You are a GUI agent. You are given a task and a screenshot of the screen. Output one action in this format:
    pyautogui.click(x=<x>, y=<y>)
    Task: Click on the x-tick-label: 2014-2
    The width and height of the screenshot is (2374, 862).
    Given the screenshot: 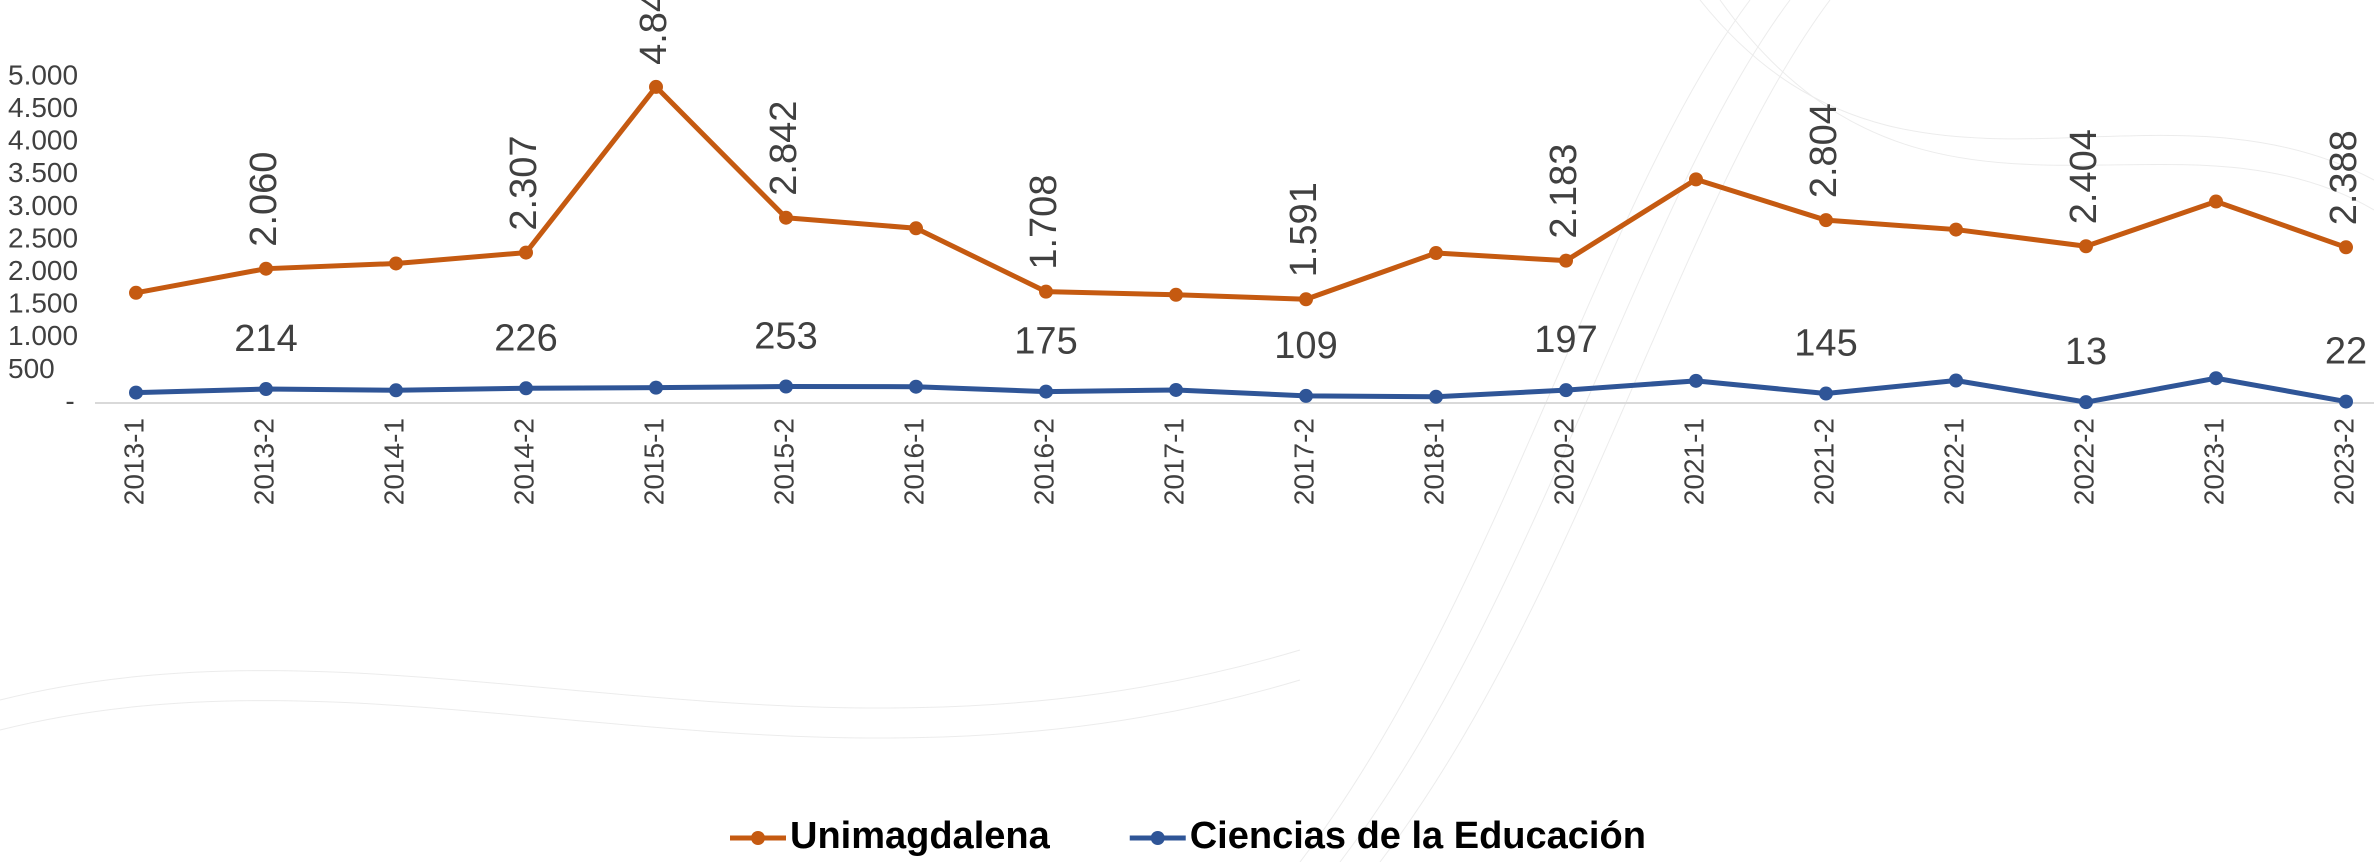 What is the action you would take?
    pyautogui.click(x=523, y=461)
    